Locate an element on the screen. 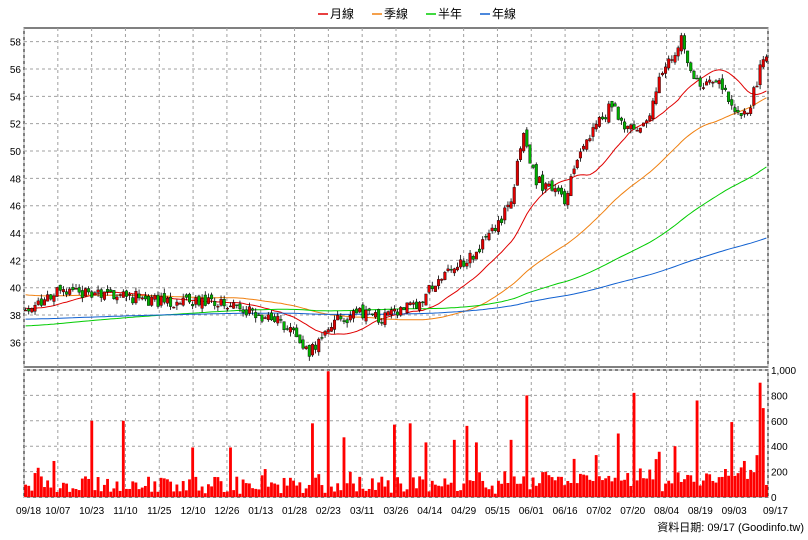 The height and width of the screenshot is (540, 808). volume-axis: 0 200 400 600 800 1,000 is located at coordinates (783, 435).